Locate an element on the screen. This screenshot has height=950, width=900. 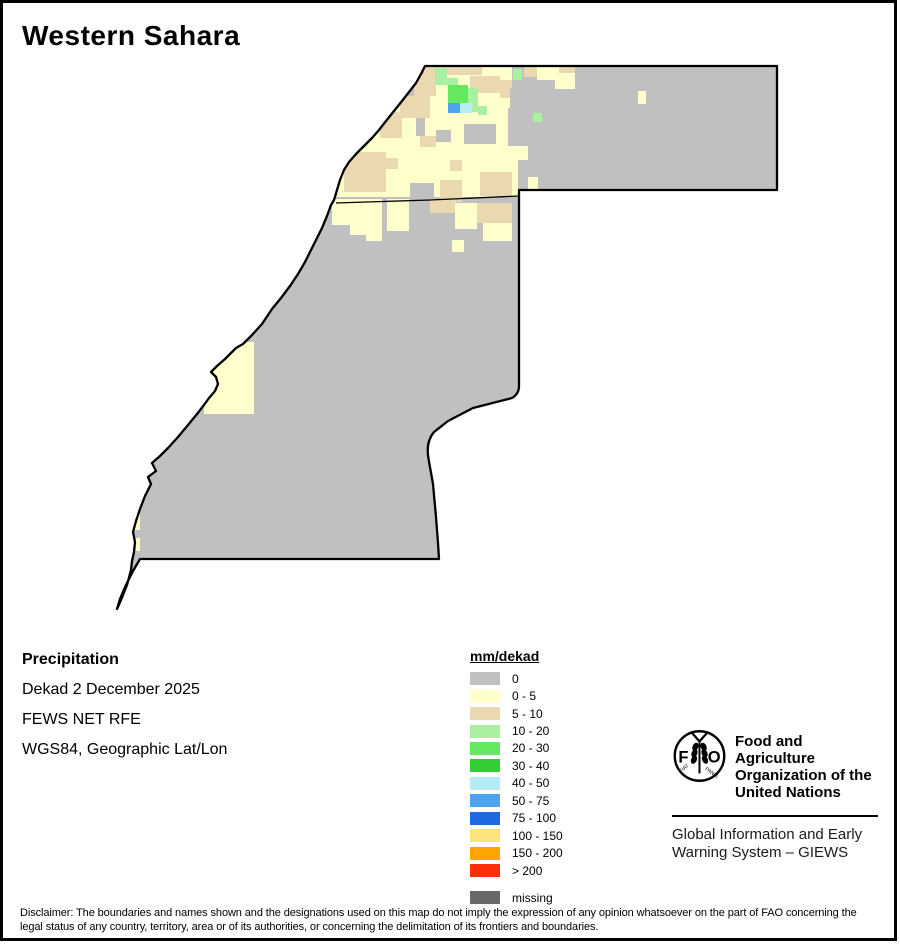
legend-label: 10 - 20 is located at coordinates (531, 731).